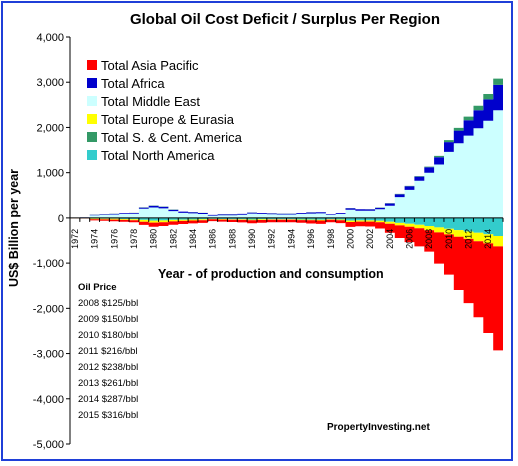 The image size is (518, 466). Describe the element at coordinates (50, 128) in the screenshot. I see `y-tick-label: 2,000` at that location.